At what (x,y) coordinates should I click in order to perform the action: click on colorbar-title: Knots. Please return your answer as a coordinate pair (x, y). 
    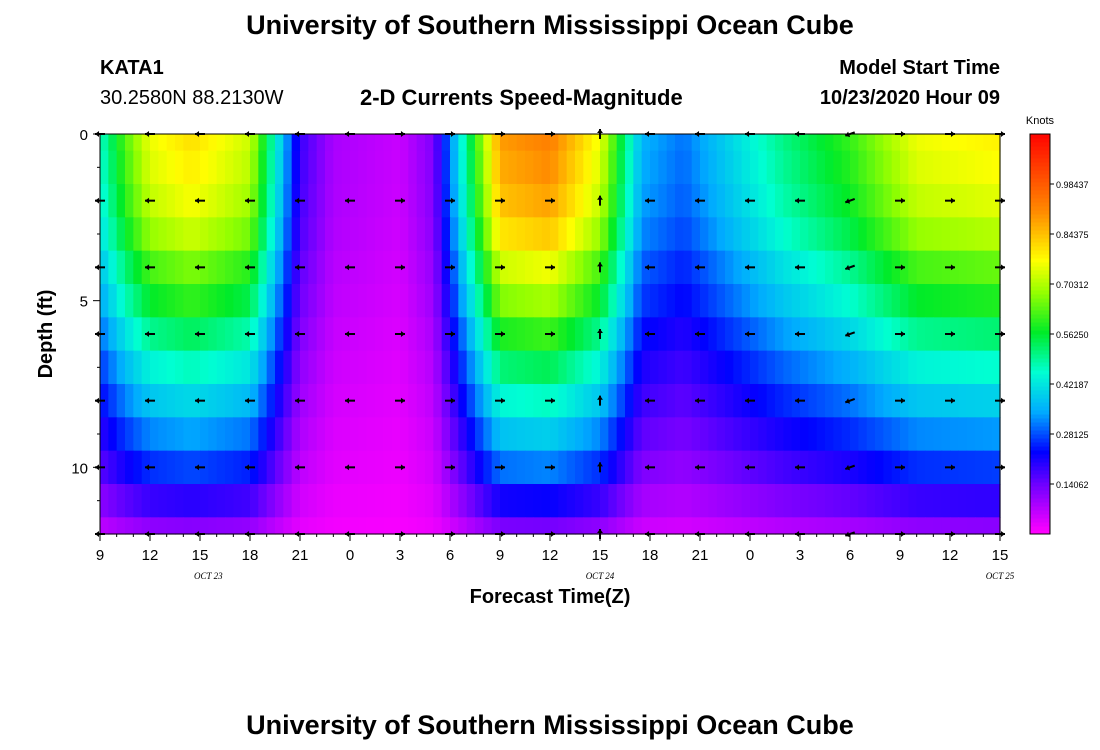
    Looking at the image, I should click on (1040, 121).